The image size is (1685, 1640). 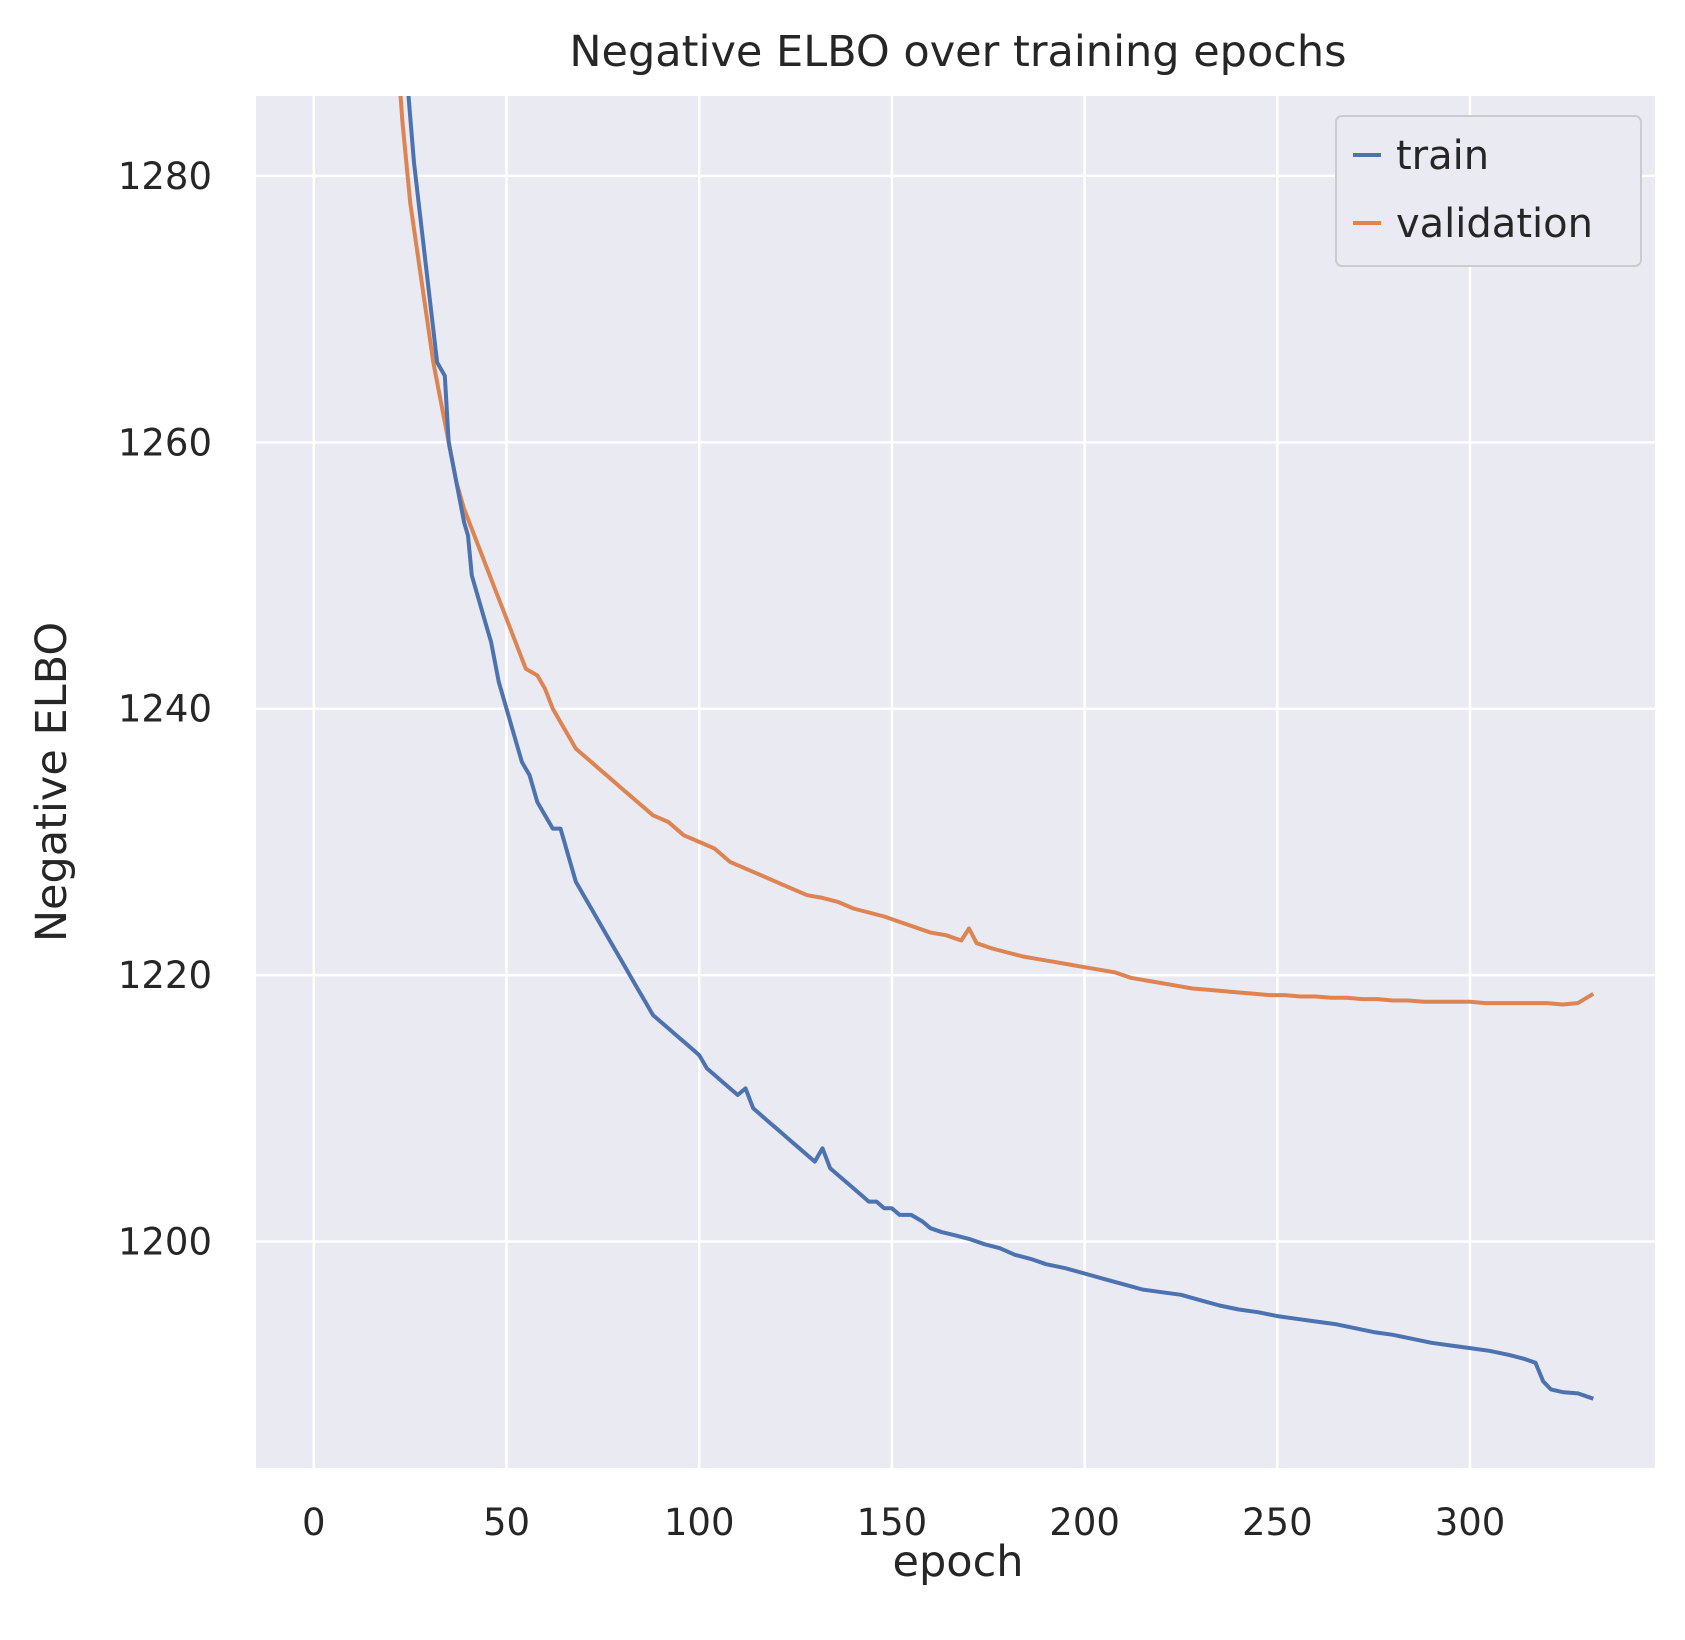 I want to click on y-tick-label: 1240, so click(x=165, y=709).